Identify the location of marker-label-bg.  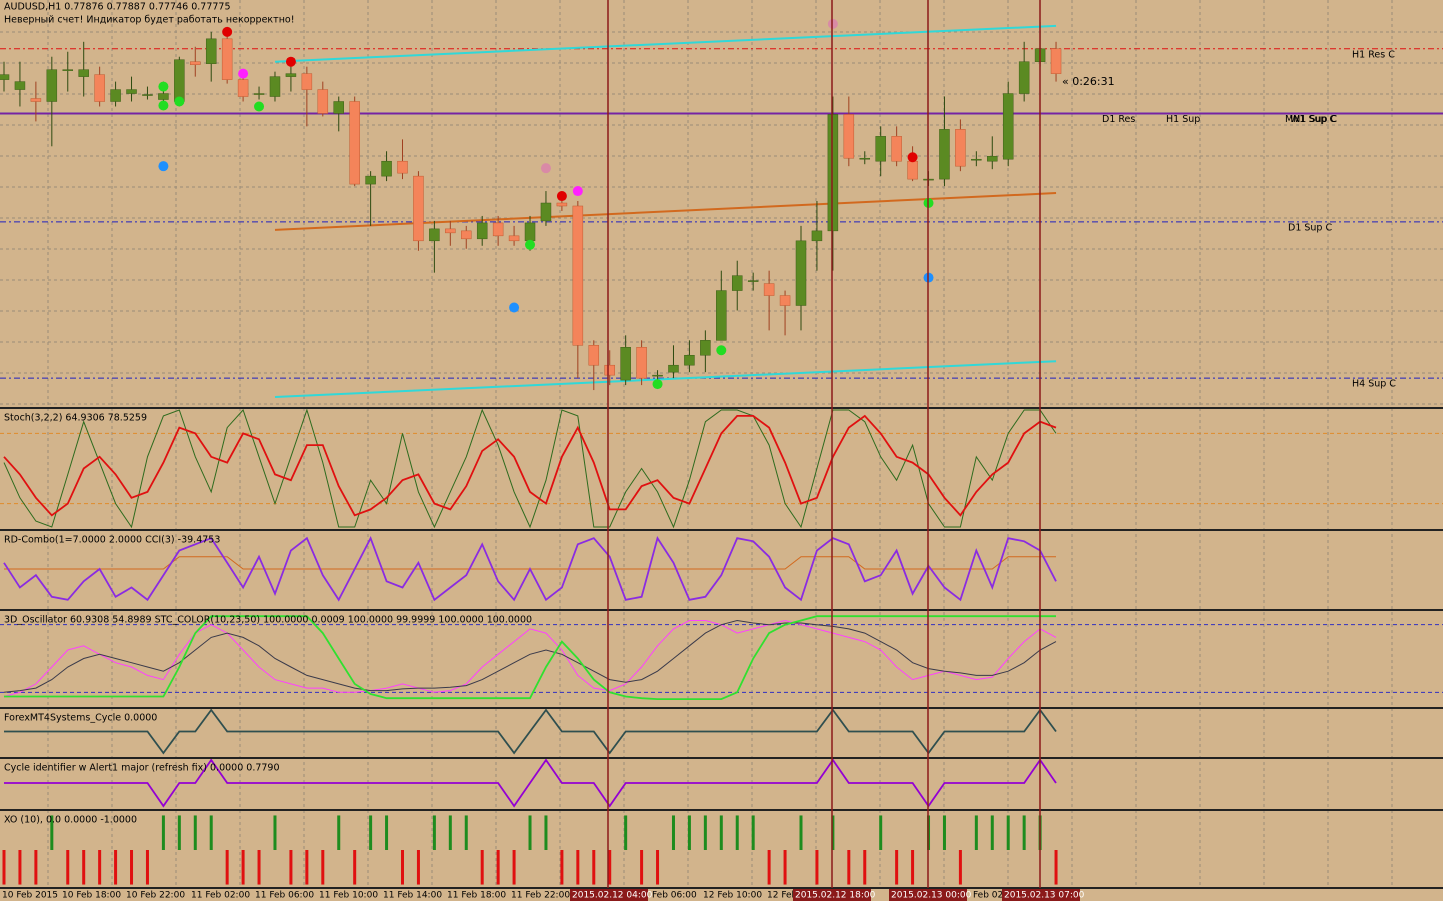
(609, 895).